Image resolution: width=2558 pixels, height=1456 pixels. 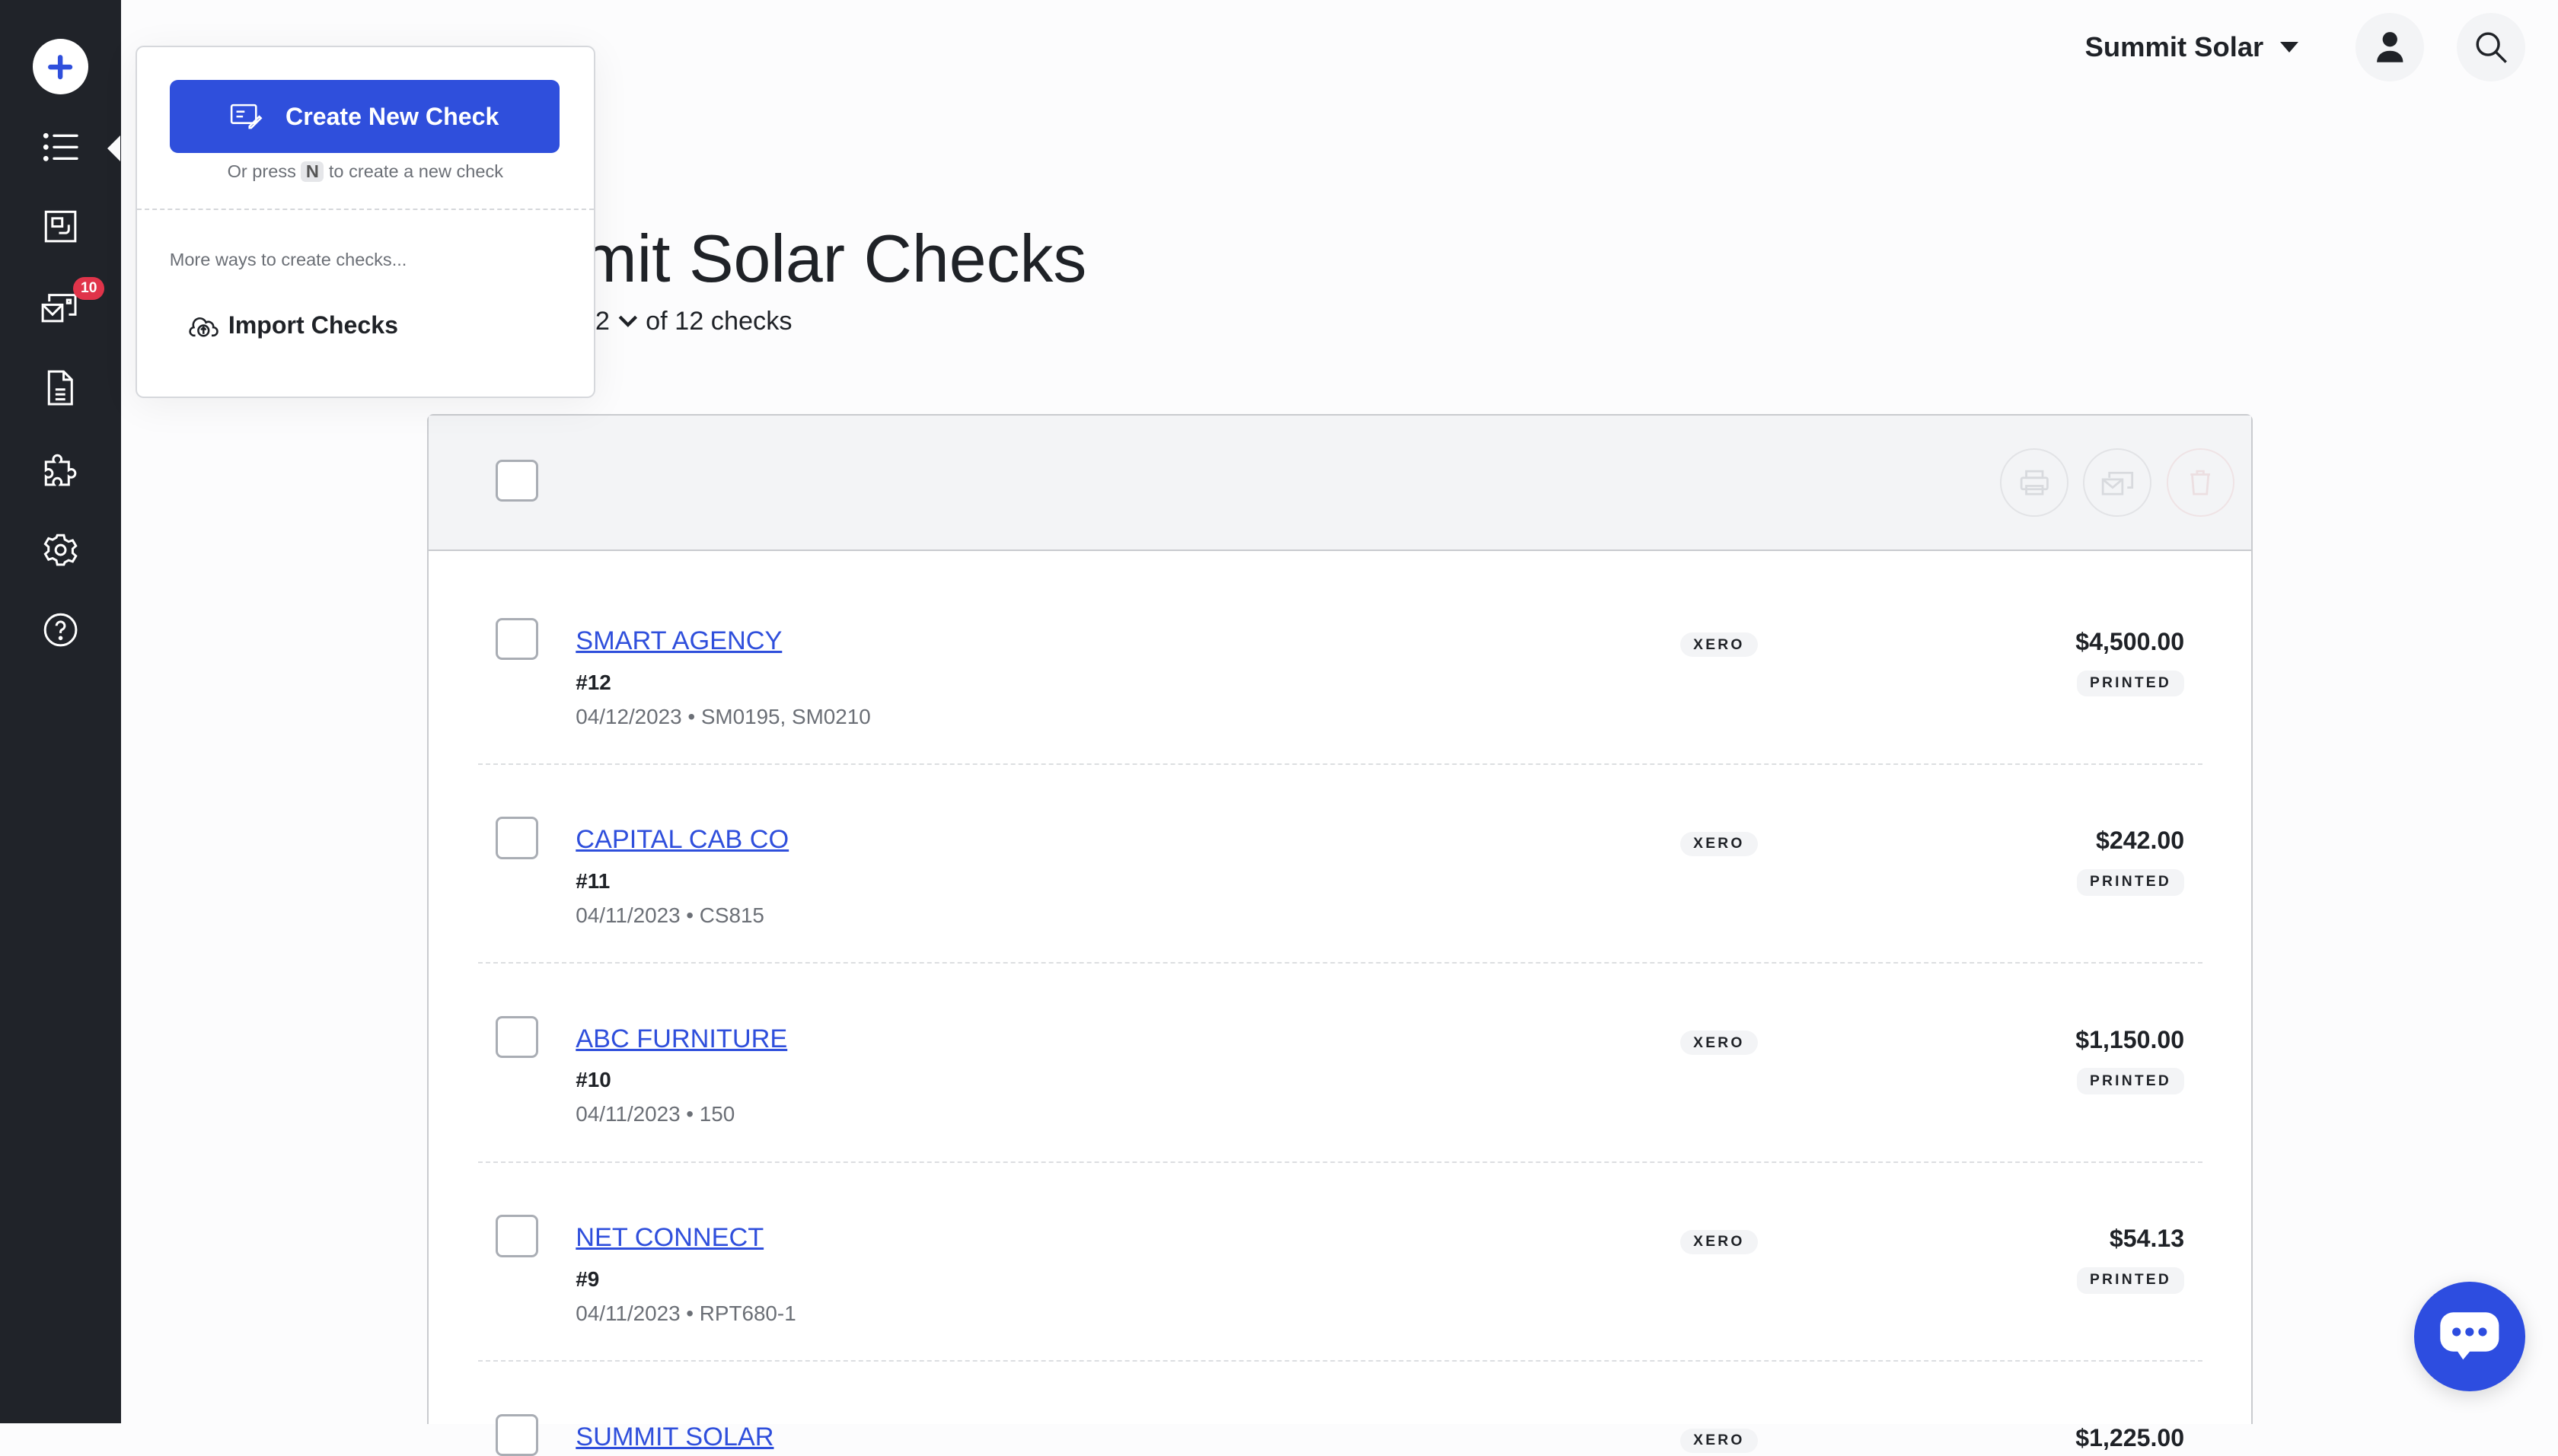 I want to click on check-number: #10, so click(x=593, y=1080).